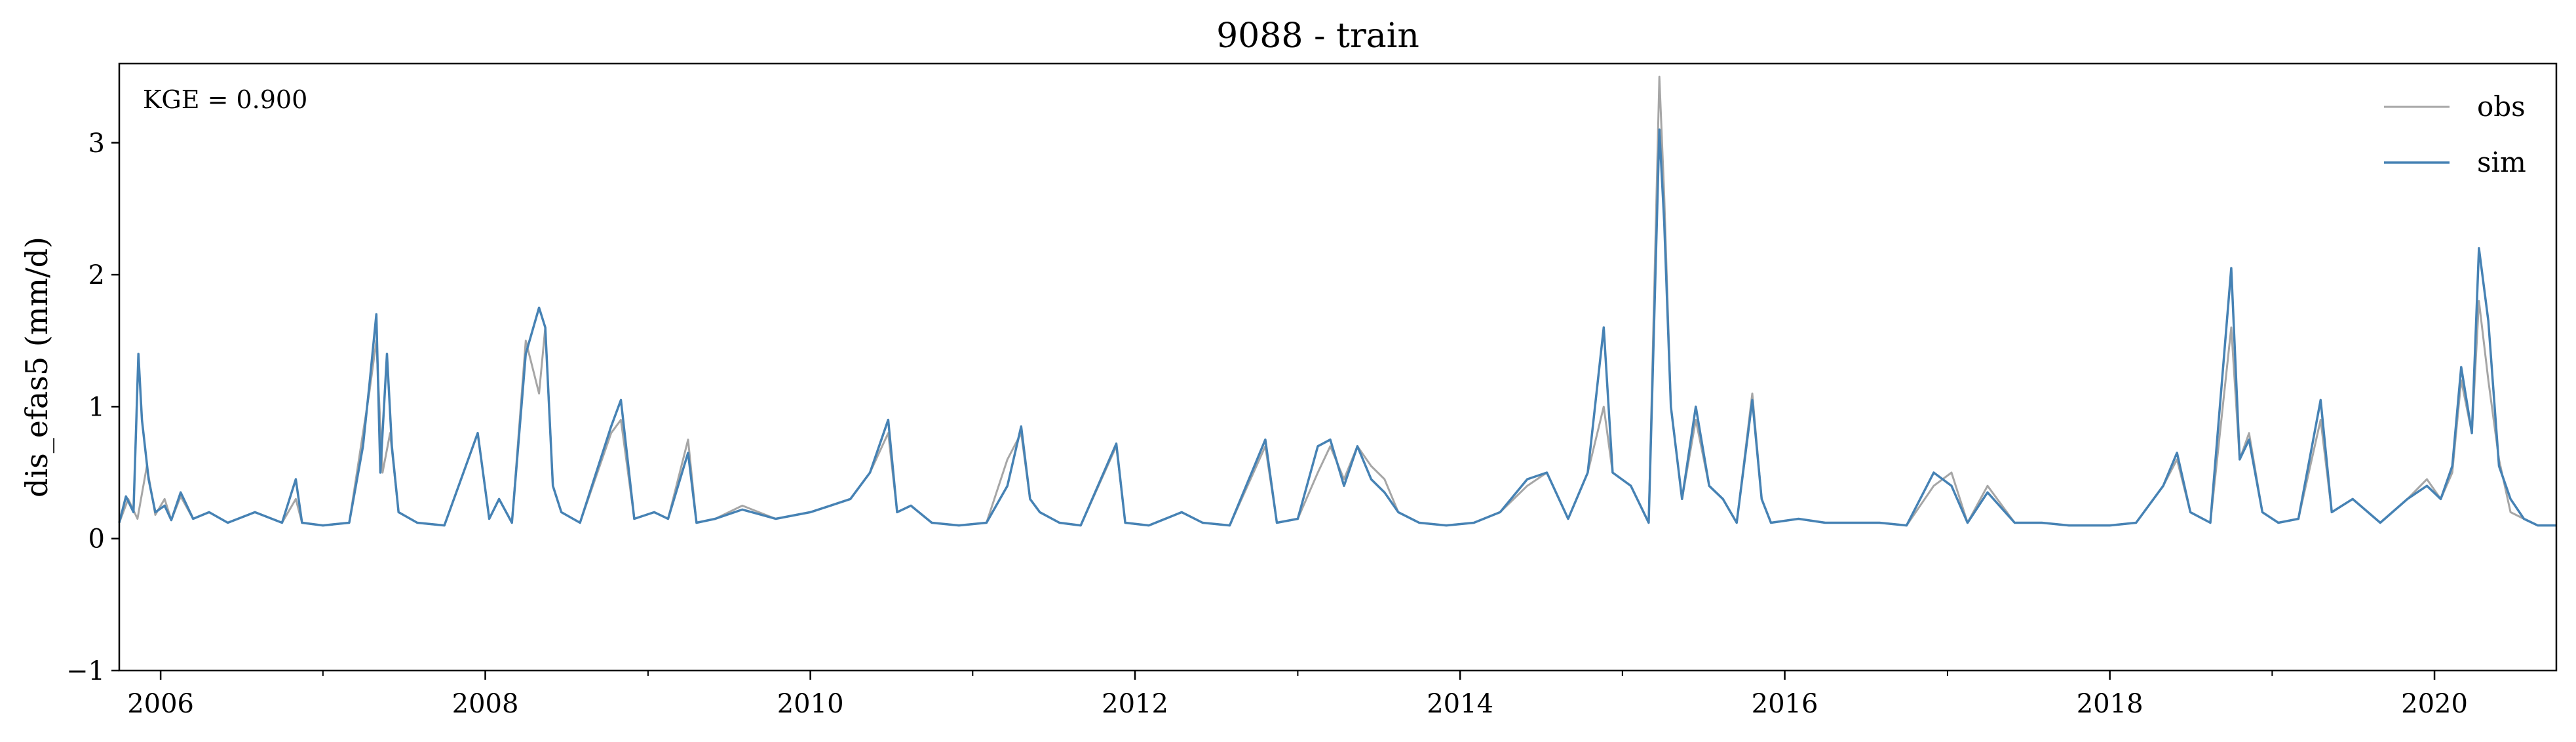 The image size is (2576, 742). What do you see at coordinates (225, 99) in the screenshot?
I see `kge-annotation: KGE = 0.900` at bounding box center [225, 99].